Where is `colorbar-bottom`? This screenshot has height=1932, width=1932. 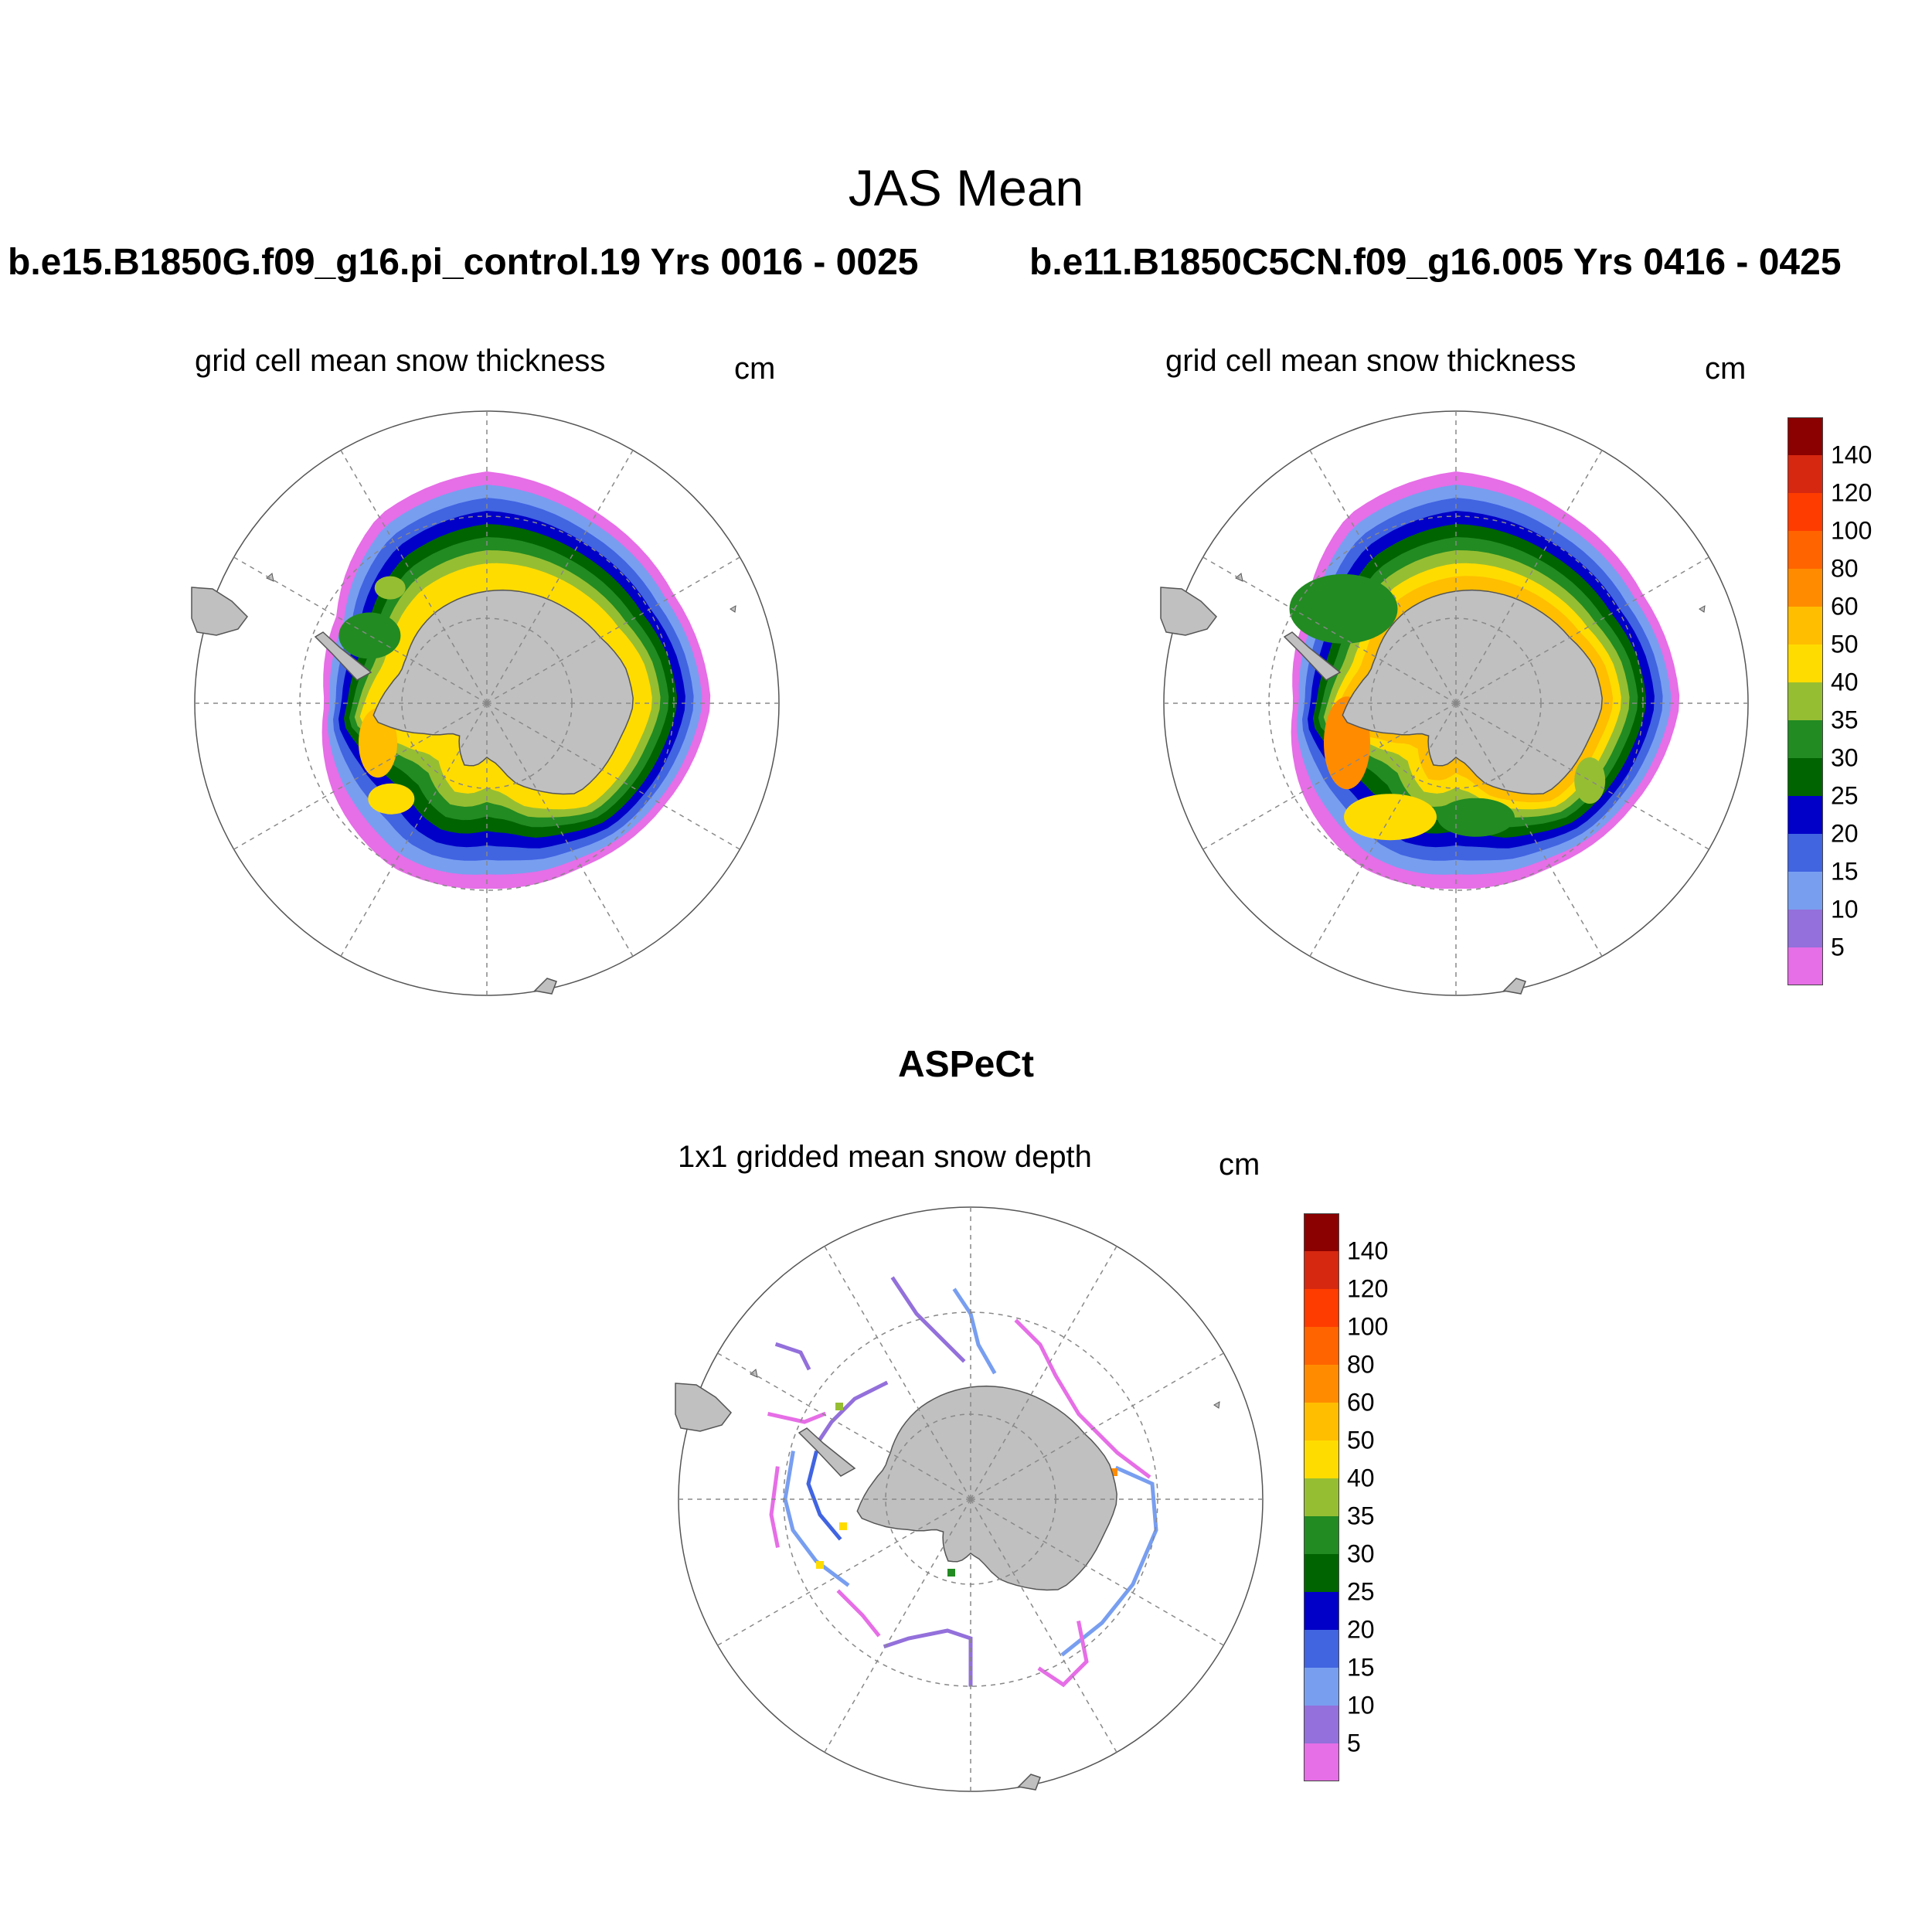
colorbar-bottom is located at coordinates (1321, 1497).